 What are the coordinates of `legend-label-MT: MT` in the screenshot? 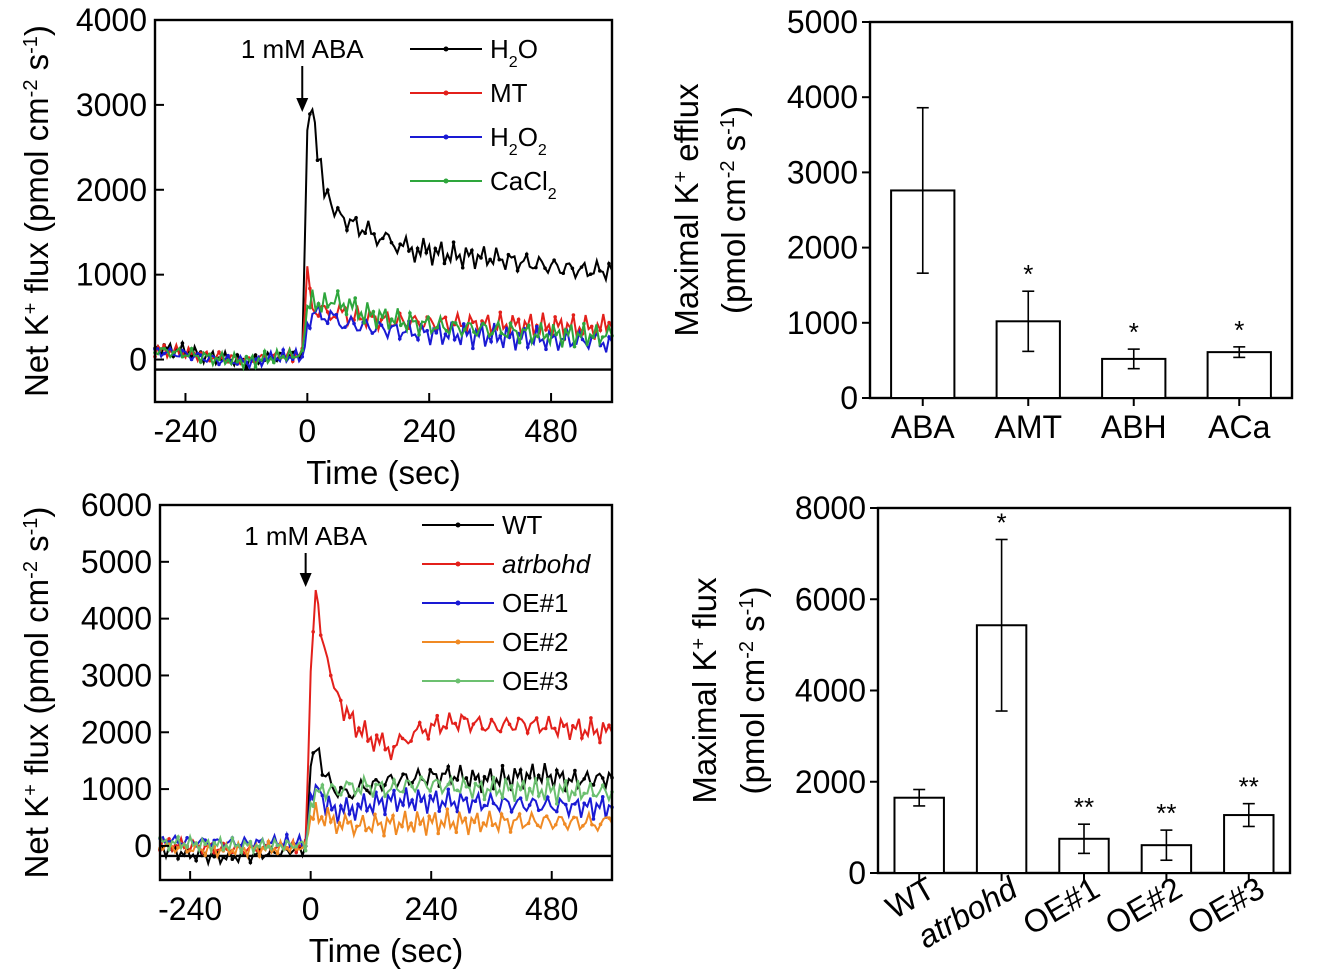 It's located at (509, 93).